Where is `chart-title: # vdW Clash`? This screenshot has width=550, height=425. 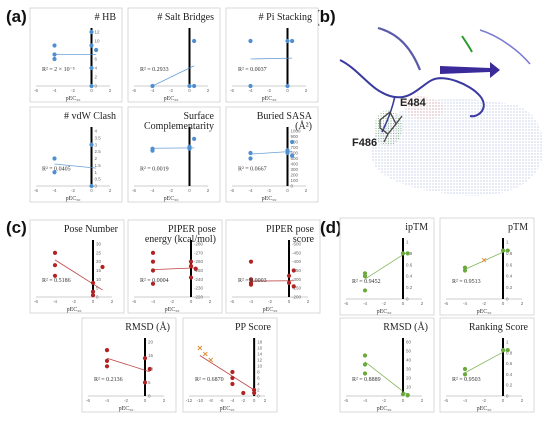 chart-title: # vdW Clash is located at coordinates (90, 116).